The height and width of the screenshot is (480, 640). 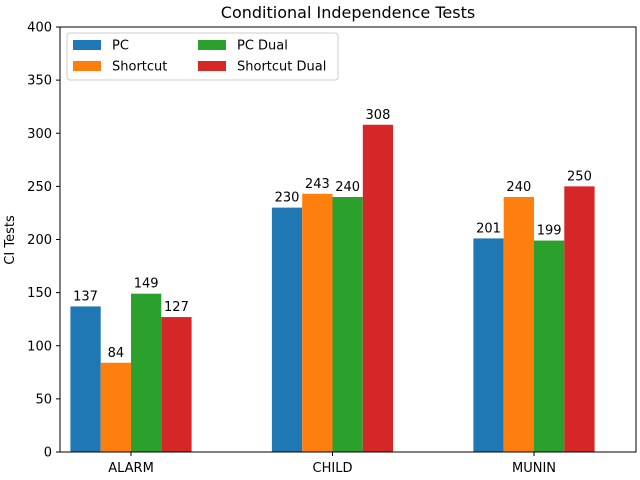 What do you see at coordinates (333, 468) in the screenshot?
I see `x-tick-label: CHILD` at bounding box center [333, 468].